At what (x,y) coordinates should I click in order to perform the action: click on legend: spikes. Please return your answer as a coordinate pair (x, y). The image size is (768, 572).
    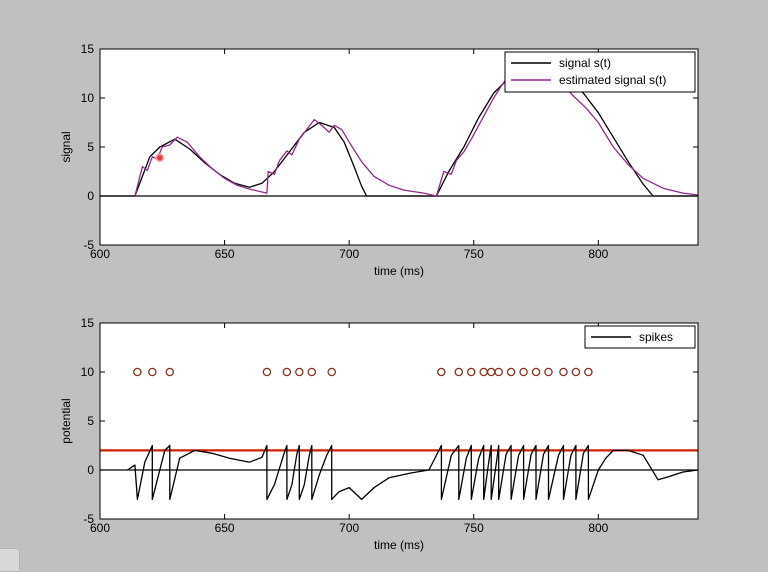
    Looking at the image, I should click on (640, 337).